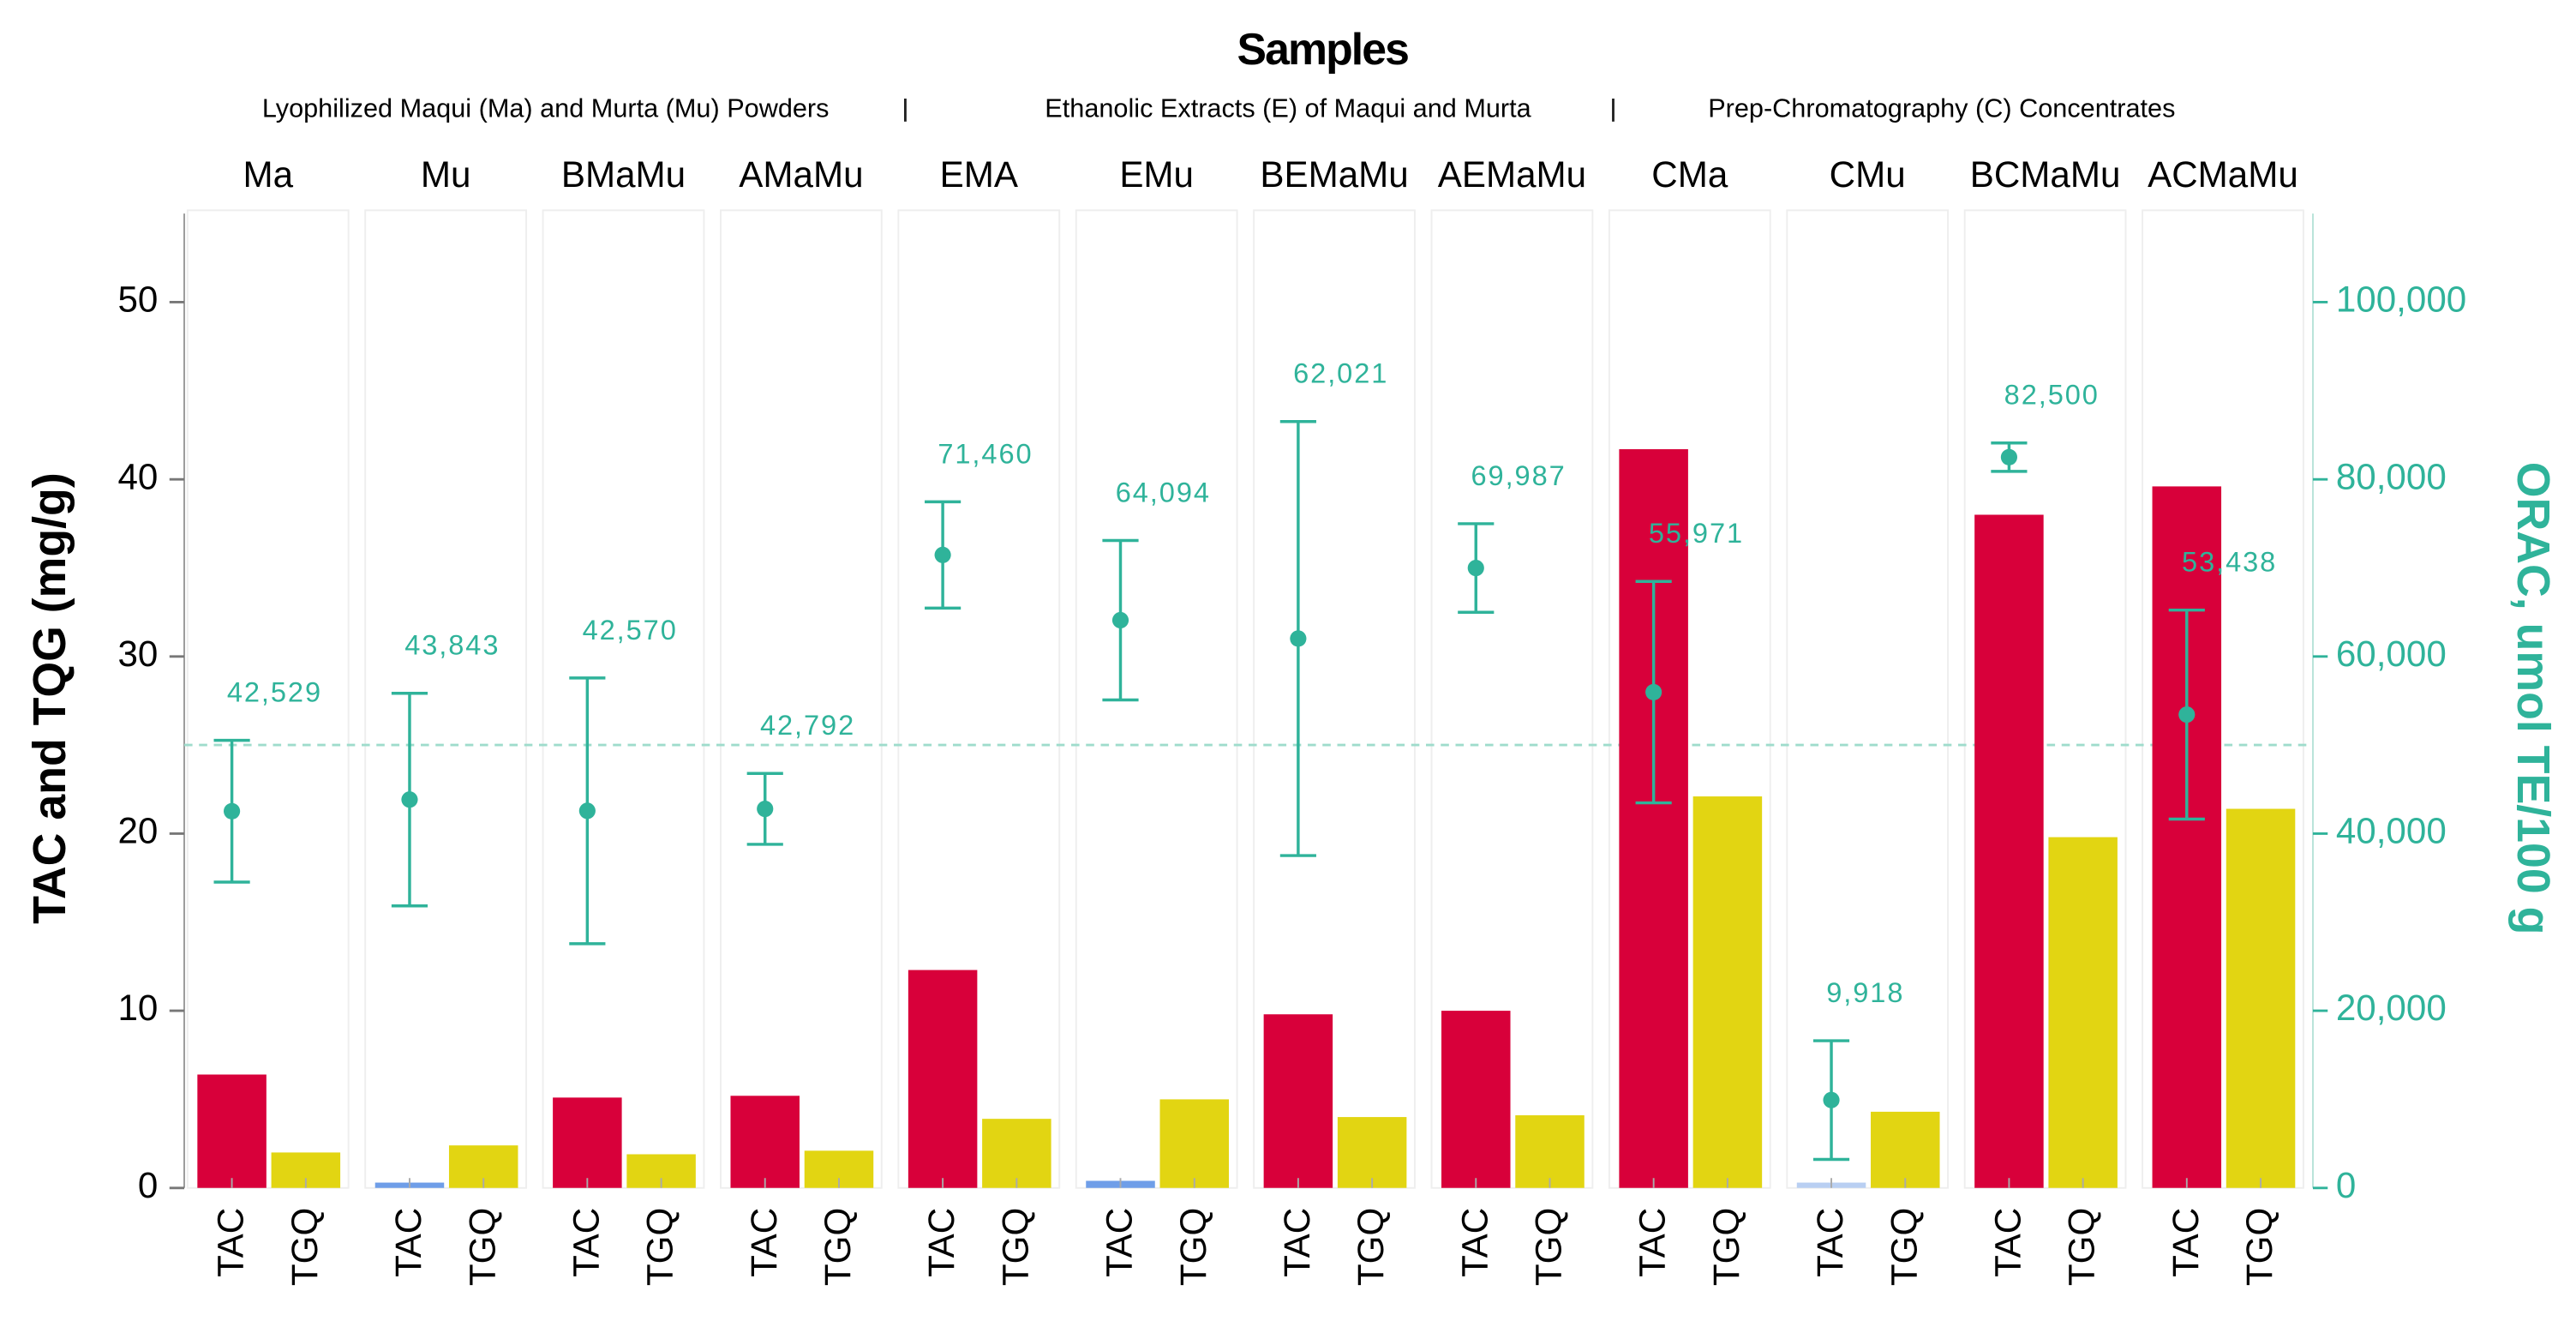 The image size is (2576, 1321). What do you see at coordinates (1519, 476) in the screenshot?
I see `value-label: 69,987` at bounding box center [1519, 476].